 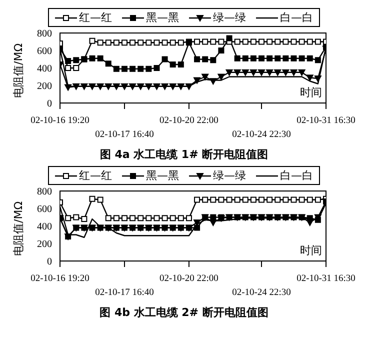 What do you see at coordinates (184, 154) in the screenshot?
I see `text: 图 4a 水工电缆 1# 断开电阻值图` at bounding box center [184, 154].